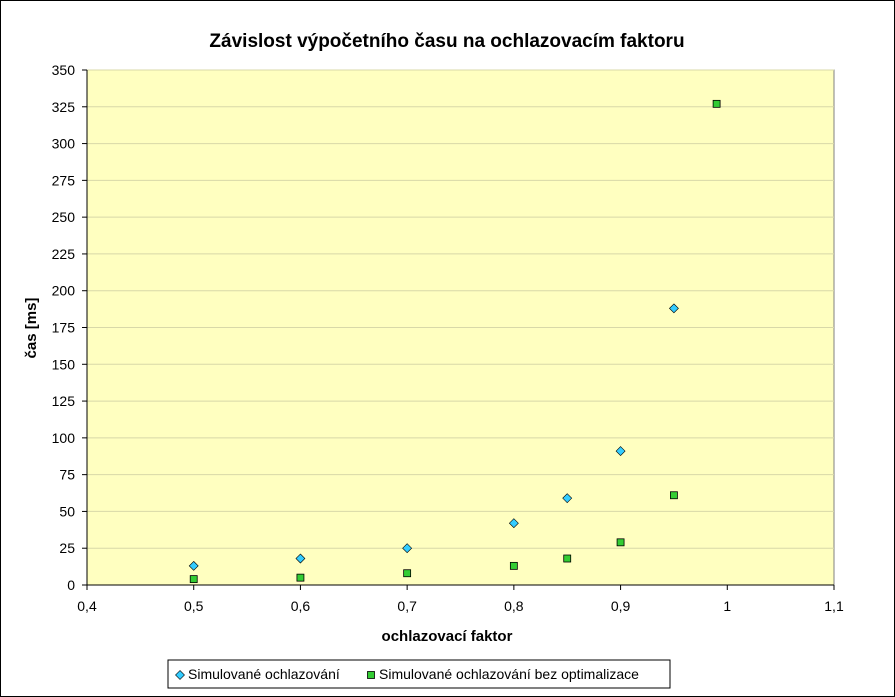 The image size is (895, 697). What do you see at coordinates (64, 328) in the screenshot?
I see `y-tick-label-175: 175` at bounding box center [64, 328].